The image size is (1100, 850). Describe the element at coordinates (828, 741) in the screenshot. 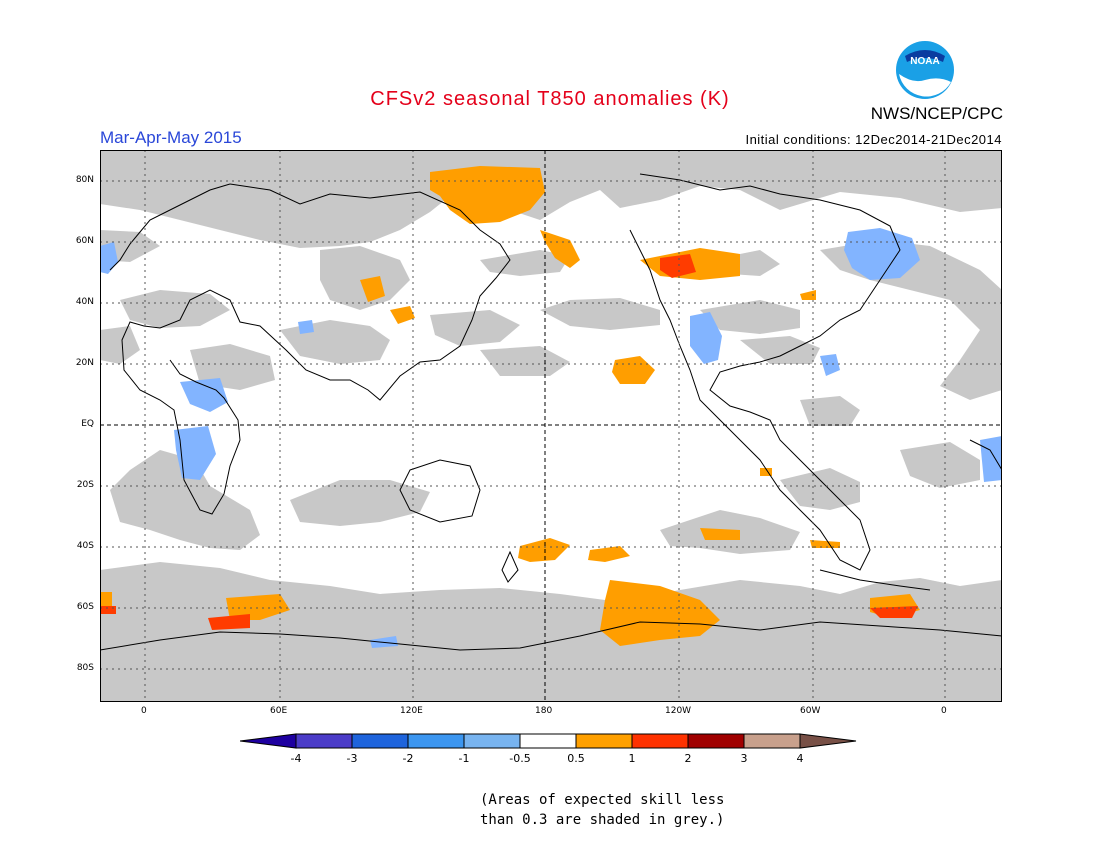

I see `colorbar-cell-high` at that location.